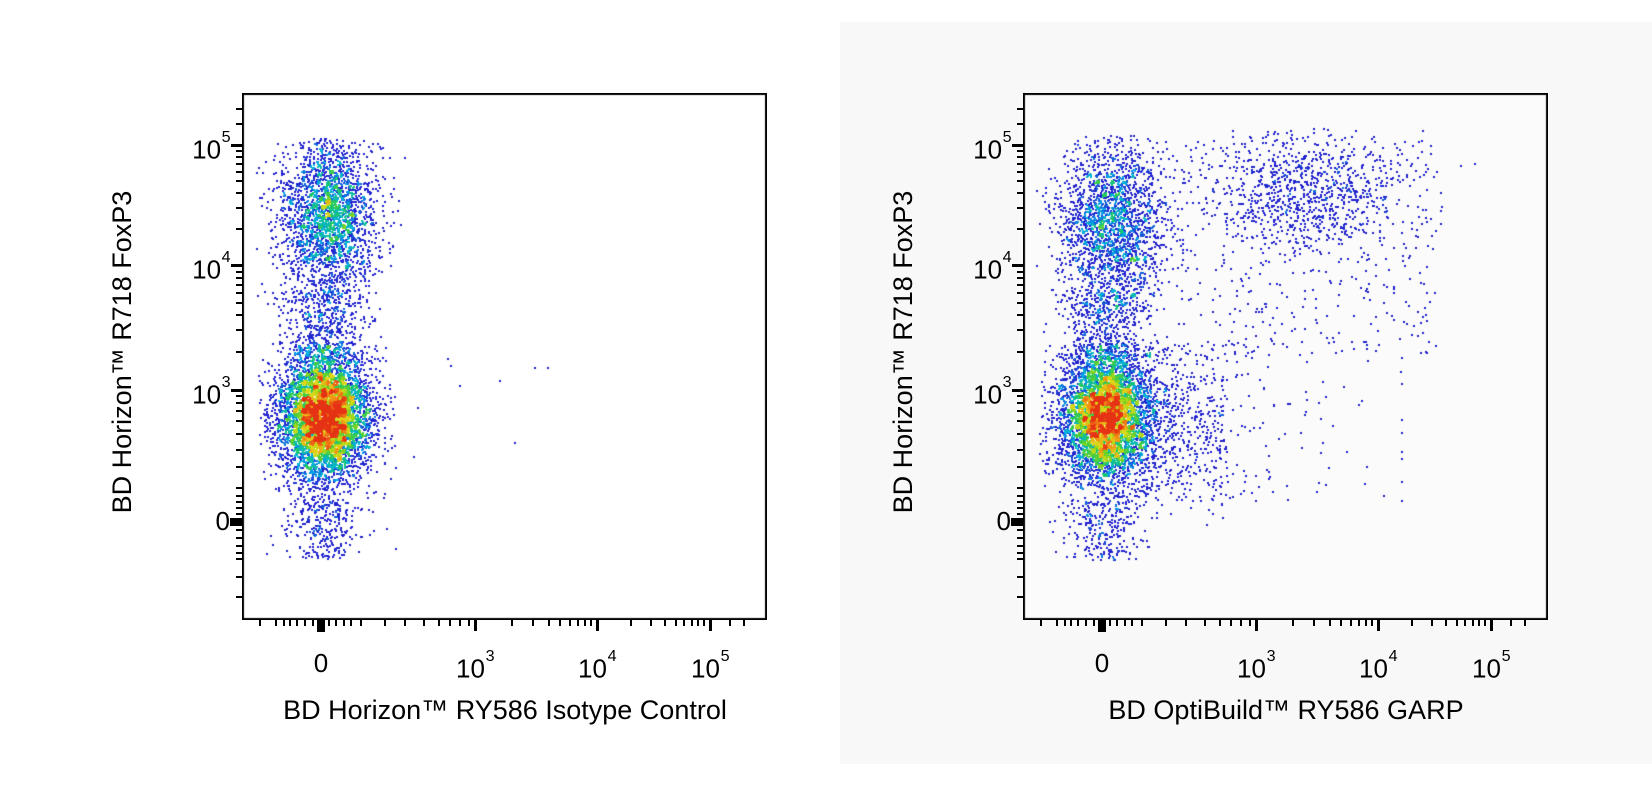 This screenshot has width=1652, height=787. Describe the element at coordinates (211, 391) in the screenshot. I see `y-tick-label: 10³` at that location.